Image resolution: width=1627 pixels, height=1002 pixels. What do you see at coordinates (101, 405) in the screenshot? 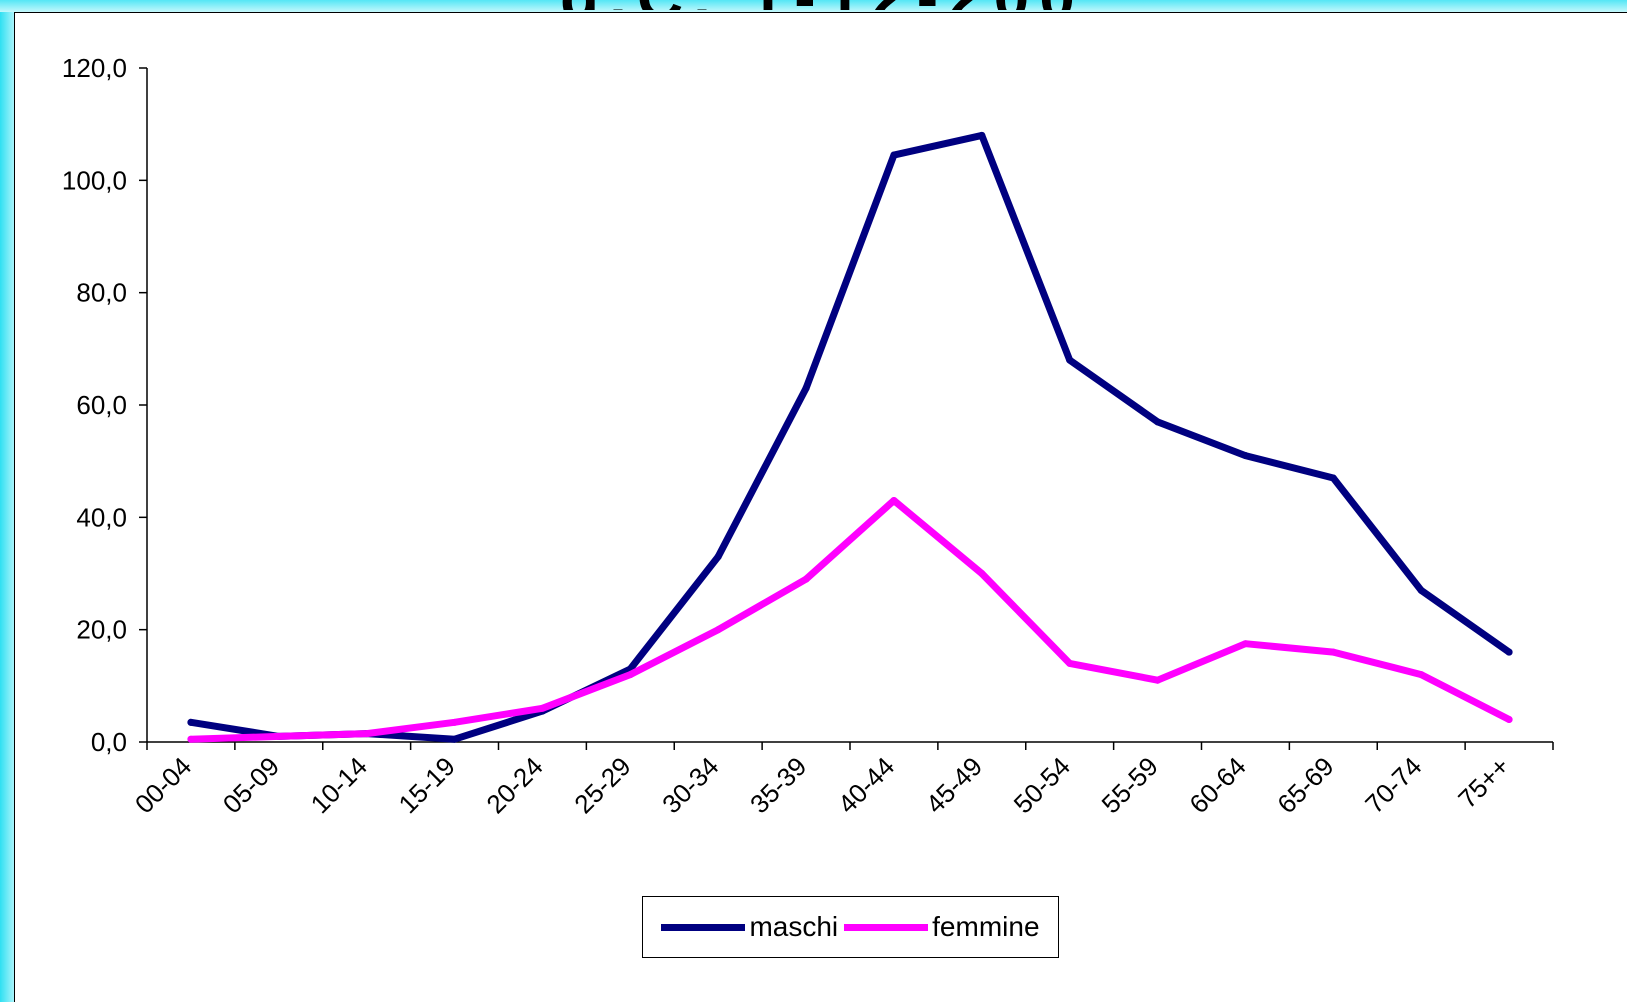
I see `y-tick-label: 60,0` at bounding box center [101, 405].